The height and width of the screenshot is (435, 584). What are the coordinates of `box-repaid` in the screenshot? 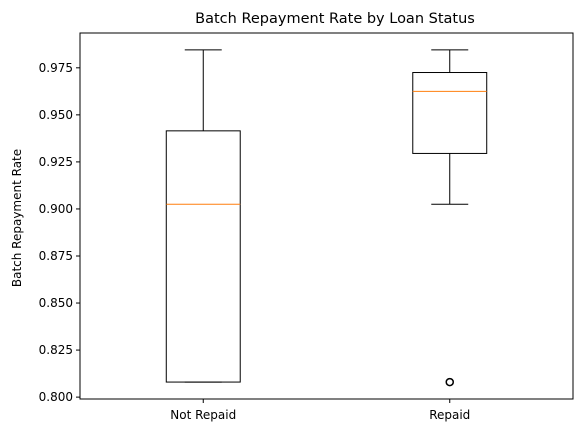 It's located at (450, 218).